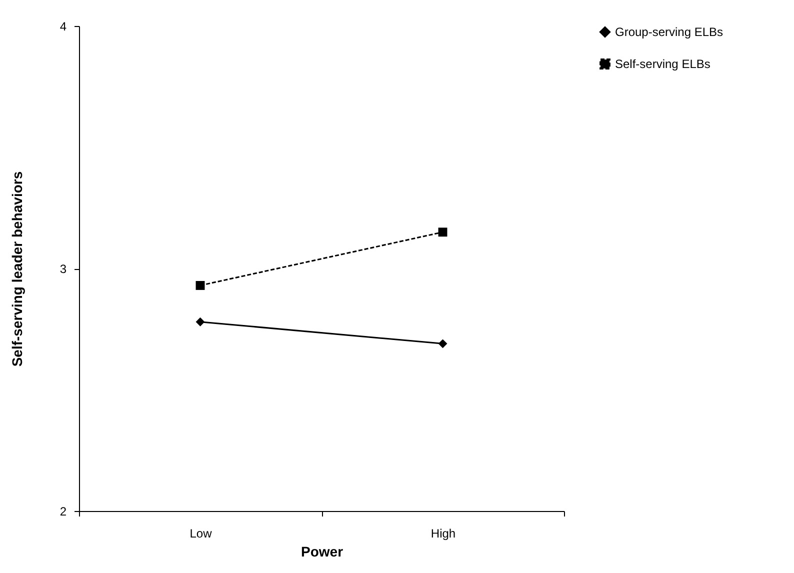  I want to click on legend-label: Self-serving ELBs, so click(662, 64).